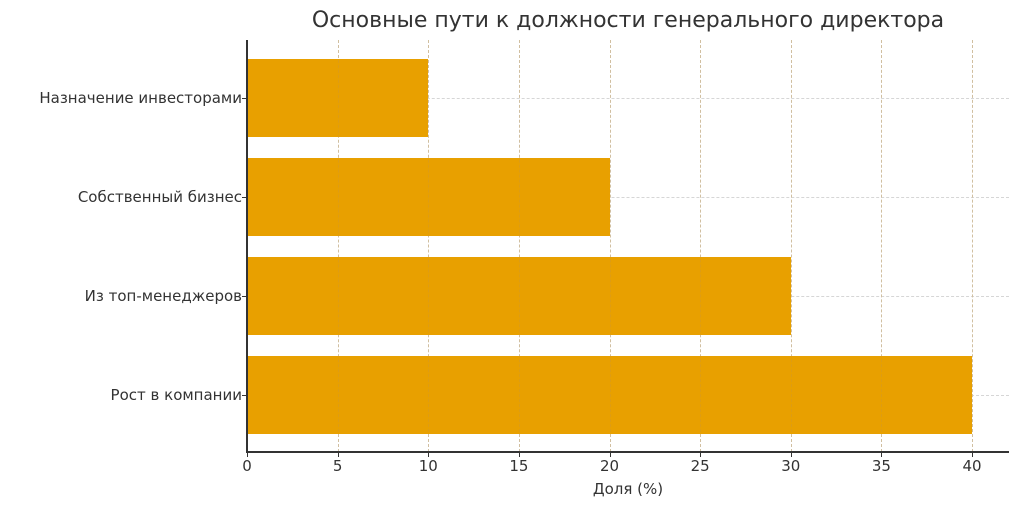 The height and width of the screenshot is (513, 1024). I want to click on y-tick-label: Рост в компании, so click(176, 395).